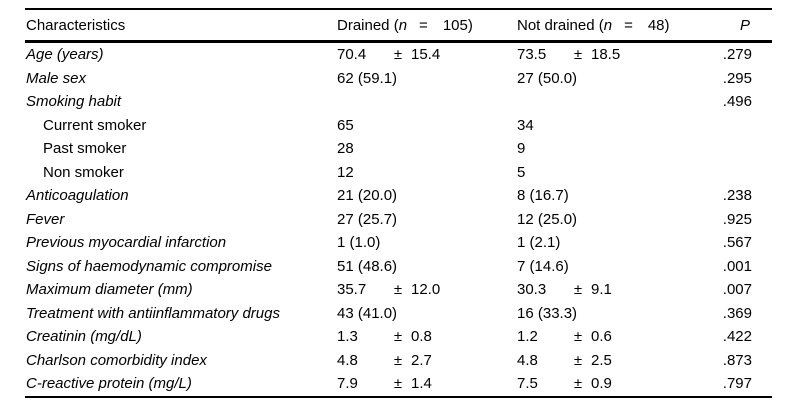 The height and width of the screenshot is (411, 788). Describe the element at coordinates (628, 25) in the screenshot. I see `header-not-drained-equals: =` at that location.